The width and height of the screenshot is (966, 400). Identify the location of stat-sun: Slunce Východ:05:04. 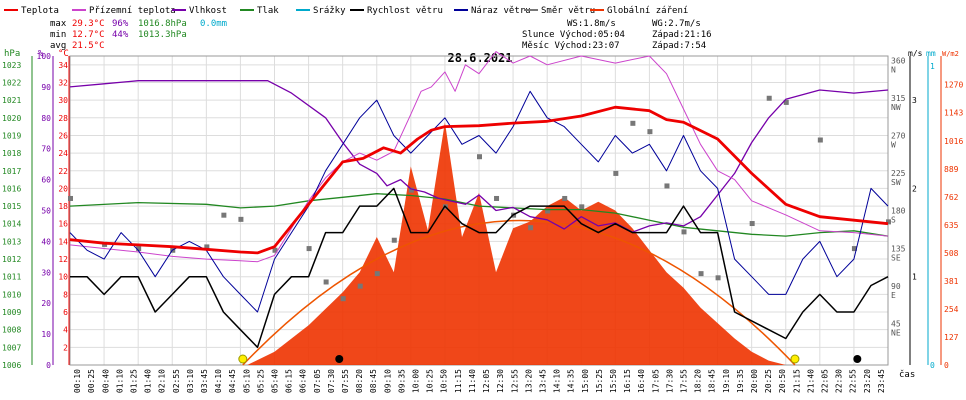
(573, 35).